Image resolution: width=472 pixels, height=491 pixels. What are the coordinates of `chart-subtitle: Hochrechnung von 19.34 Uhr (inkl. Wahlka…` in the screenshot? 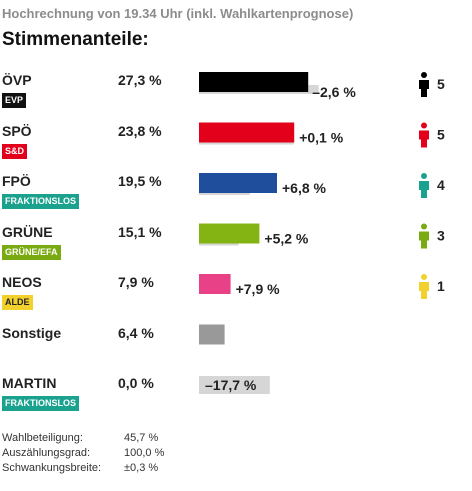 It's located at (178, 13).